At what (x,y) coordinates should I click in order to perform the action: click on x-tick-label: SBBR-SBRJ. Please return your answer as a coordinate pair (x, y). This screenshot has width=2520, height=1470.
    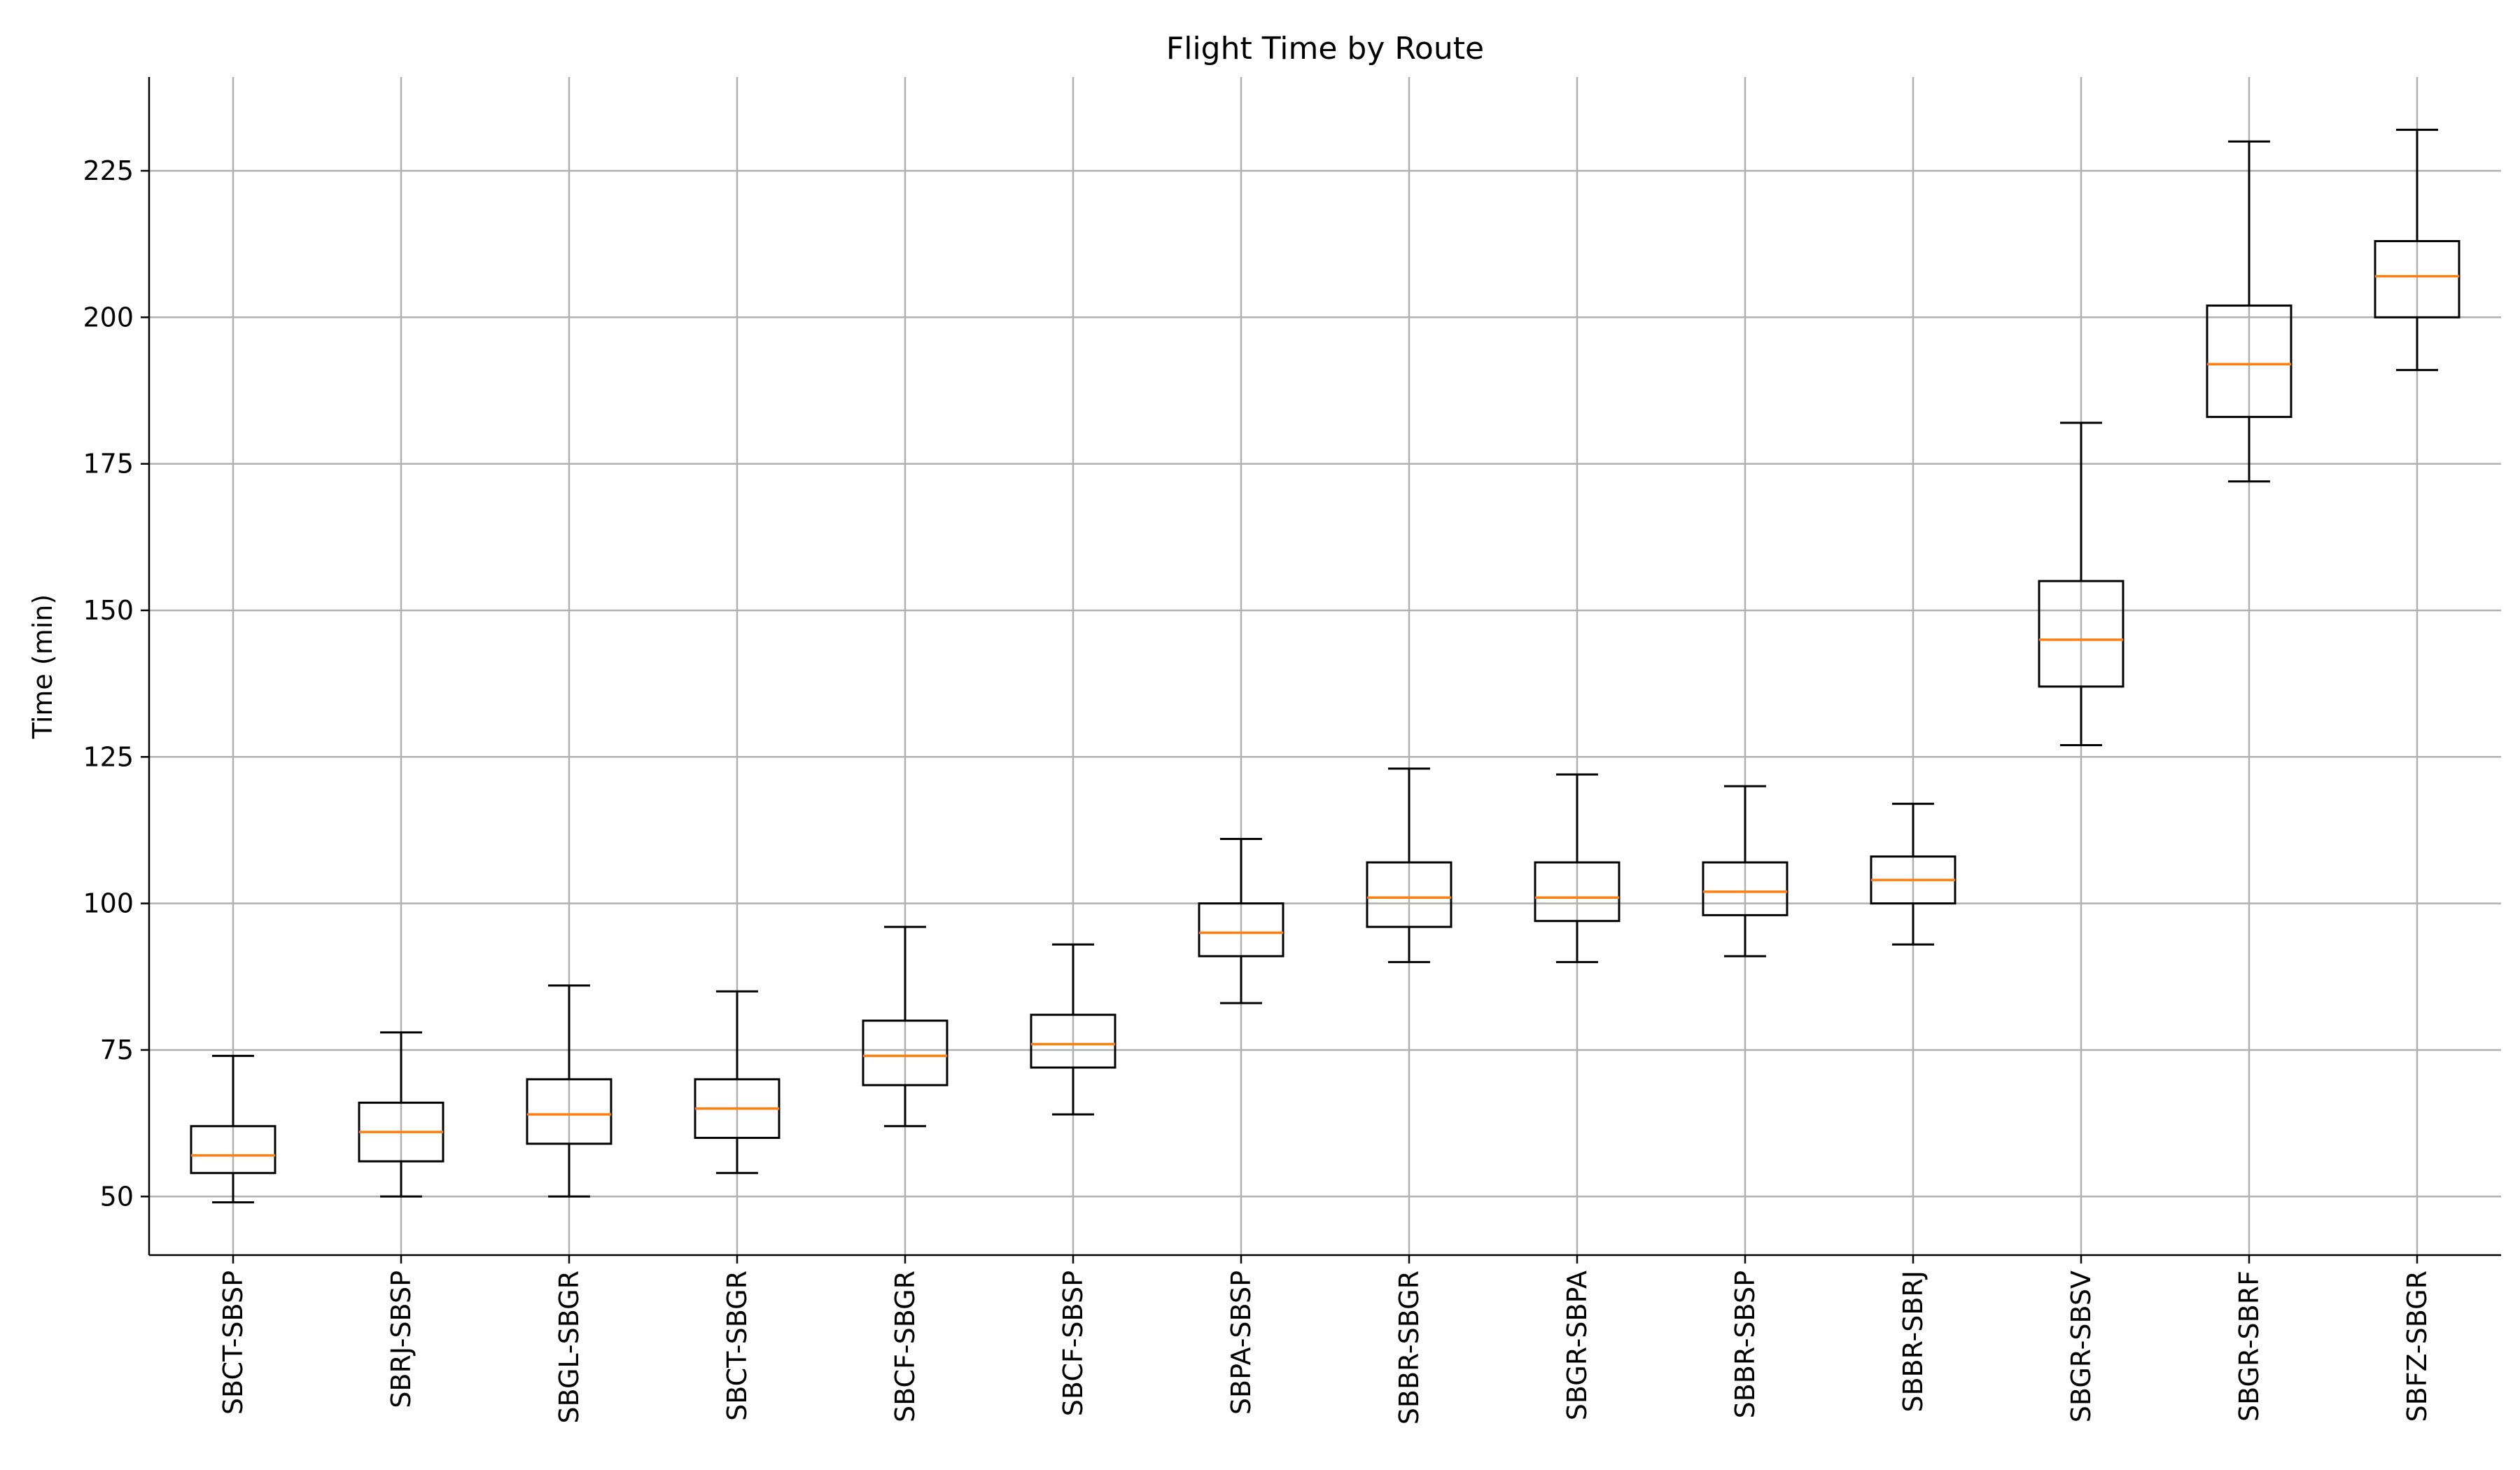
    Looking at the image, I should click on (1913, 1341).